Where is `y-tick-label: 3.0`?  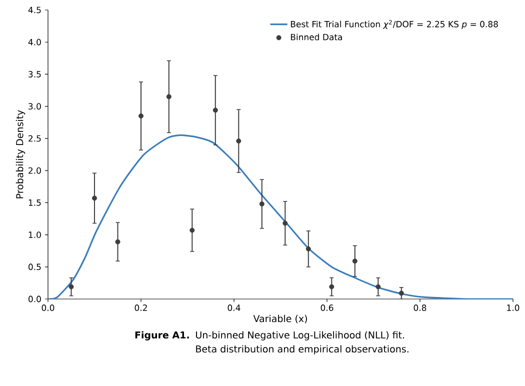 y-tick-label: 3.0 is located at coordinates (34, 106).